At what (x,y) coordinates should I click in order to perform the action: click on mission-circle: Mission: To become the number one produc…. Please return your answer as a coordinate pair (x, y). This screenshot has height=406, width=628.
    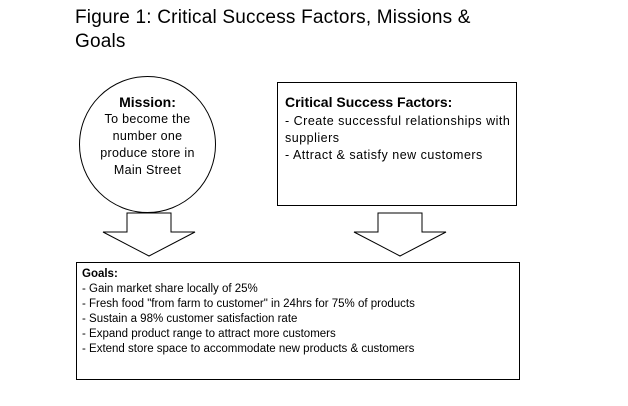
    Looking at the image, I should click on (147, 144).